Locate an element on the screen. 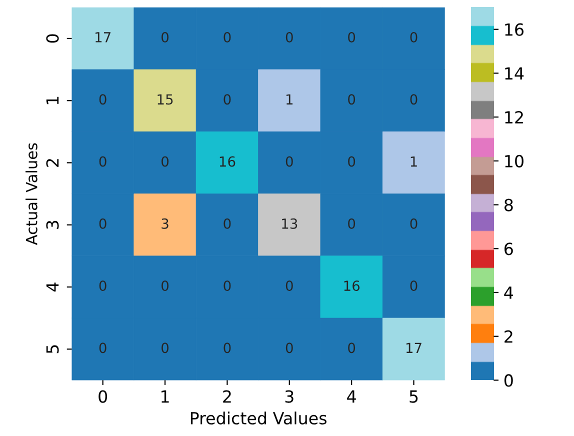 The height and width of the screenshot is (436, 574). data-label: 3 is located at coordinates (165, 223).